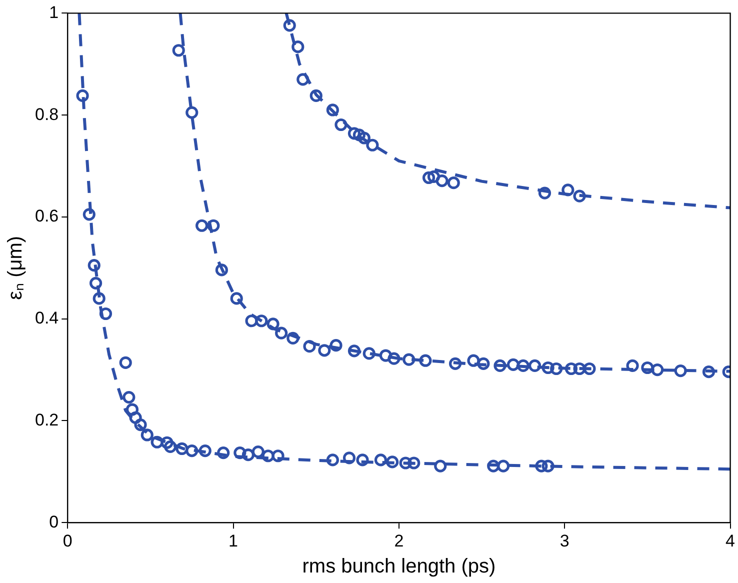 The image size is (738, 583). Describe the element at coordinates (399, 540) in the screenshot. I see `x-tick-label: 2` at that location.